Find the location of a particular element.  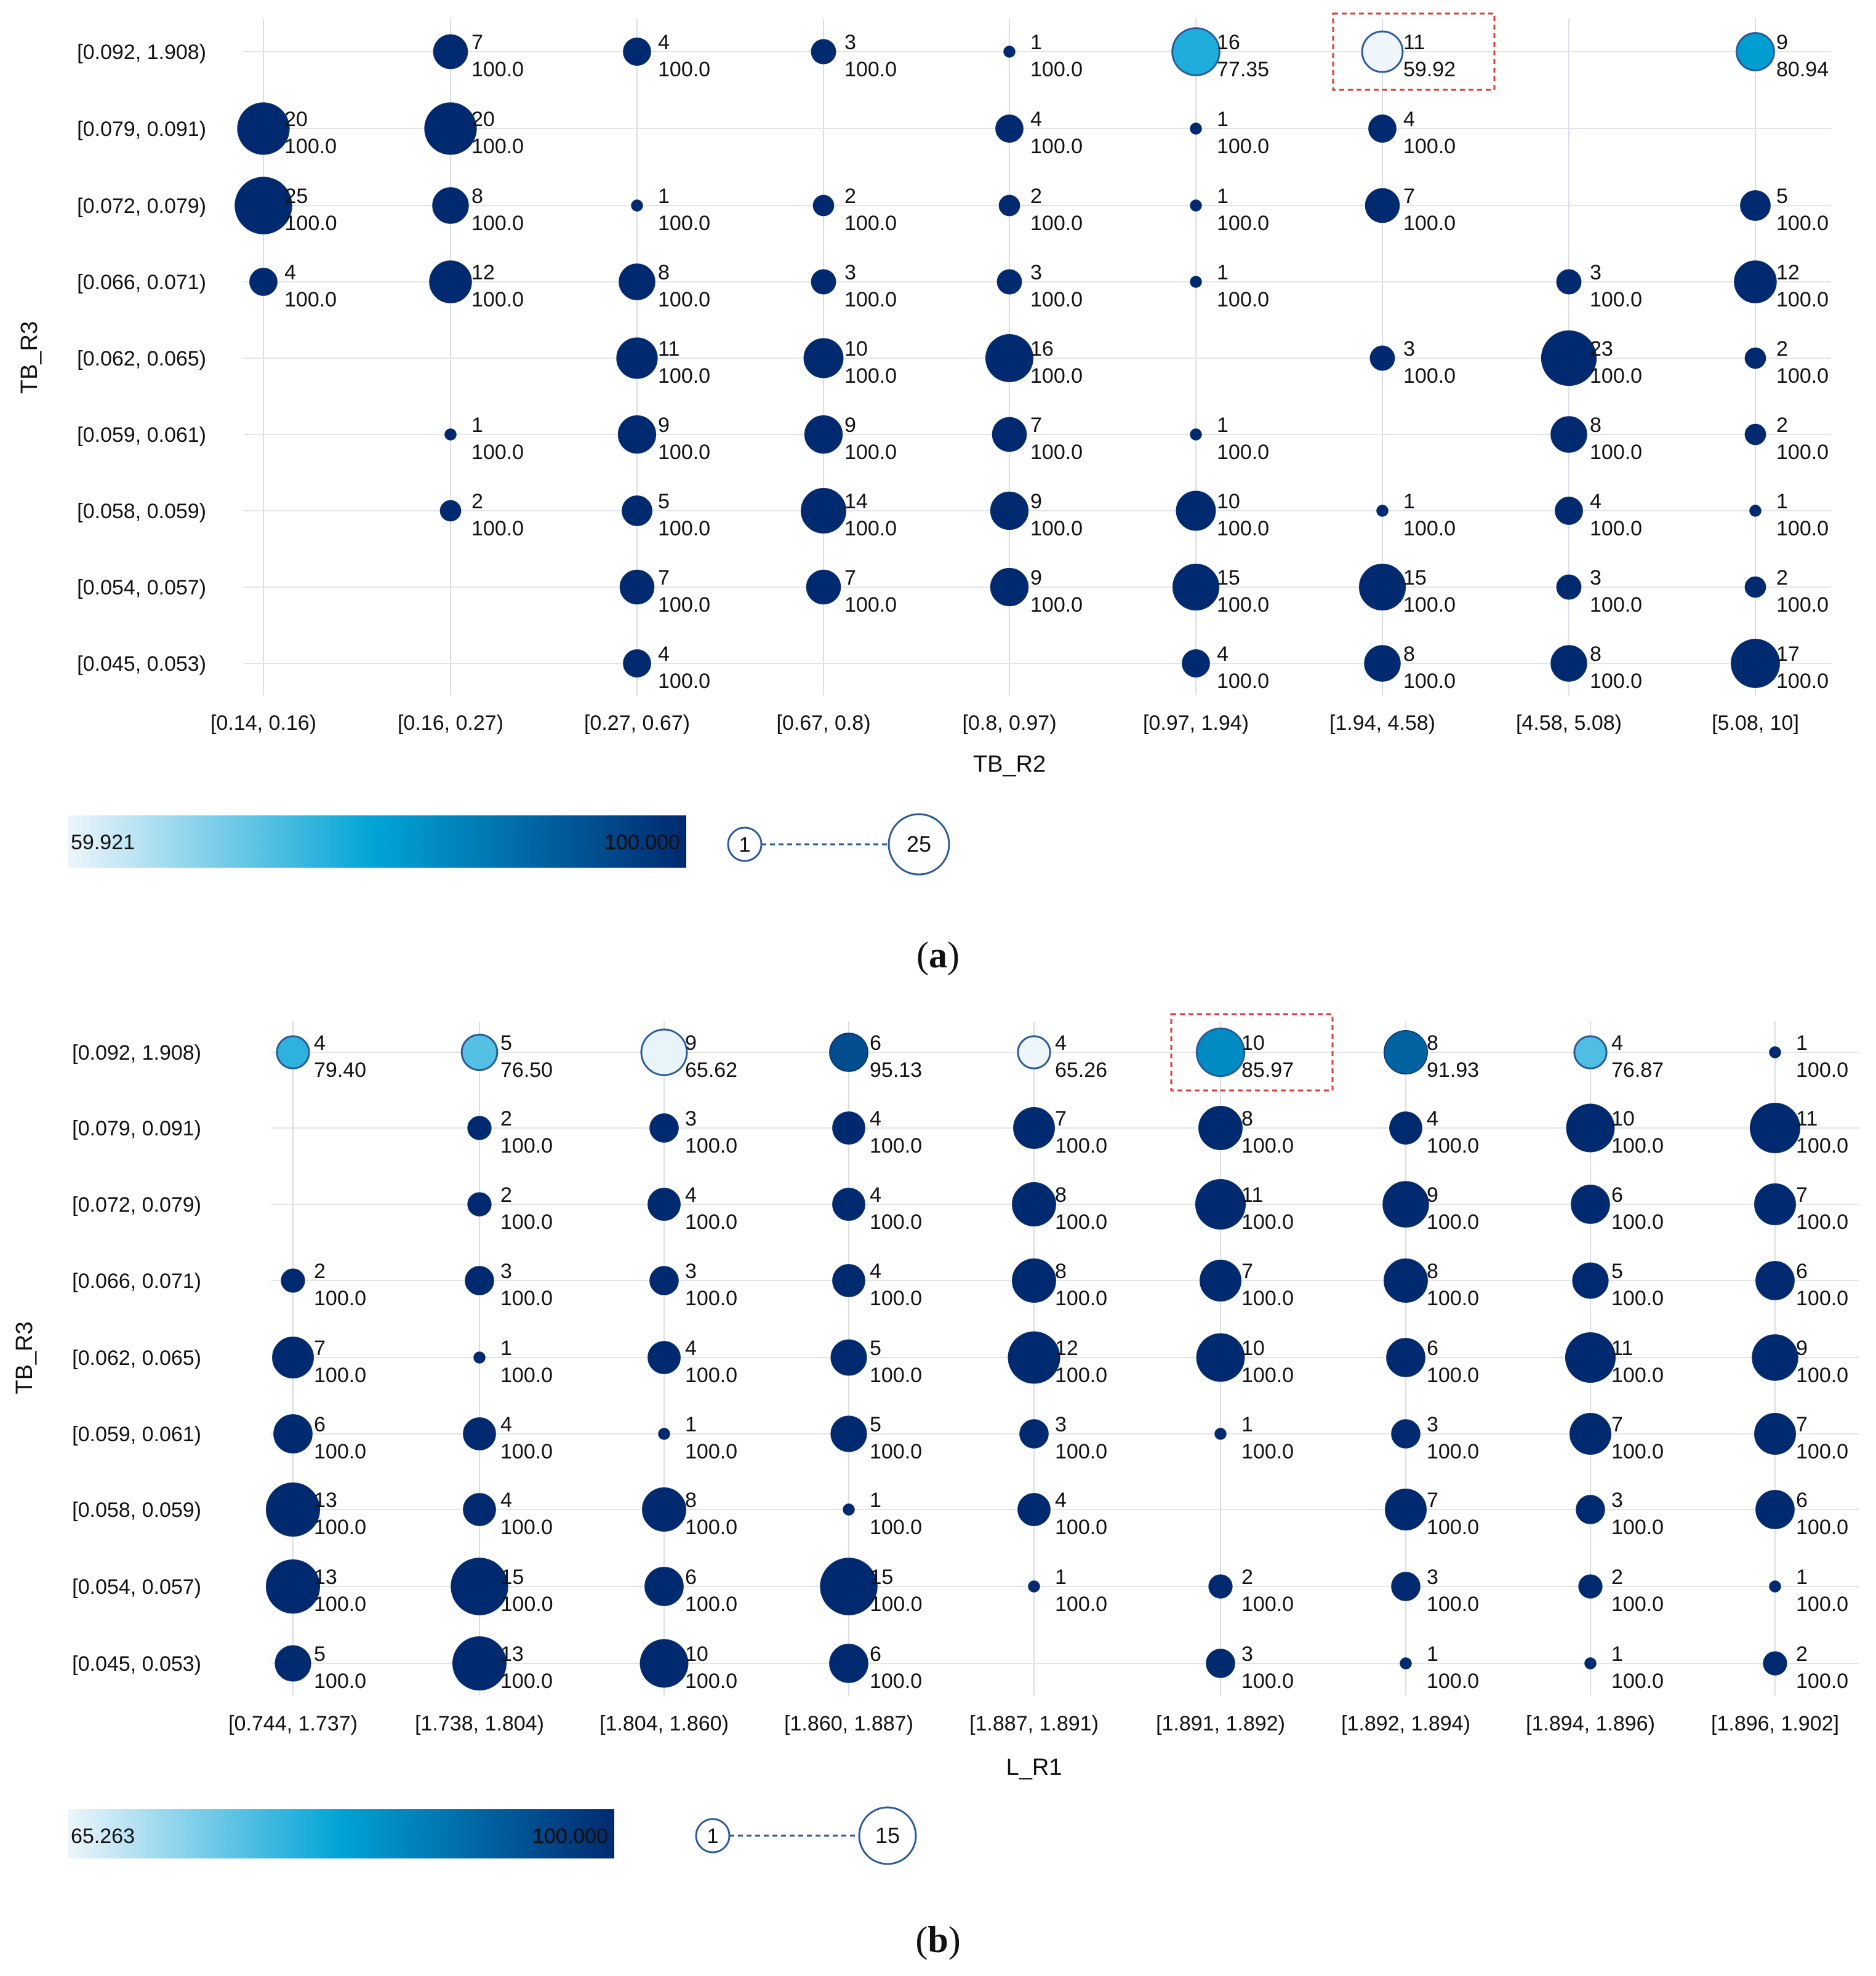

x-tick-label: [1.887, 1.891) is located at coordinates (1034, 1723).